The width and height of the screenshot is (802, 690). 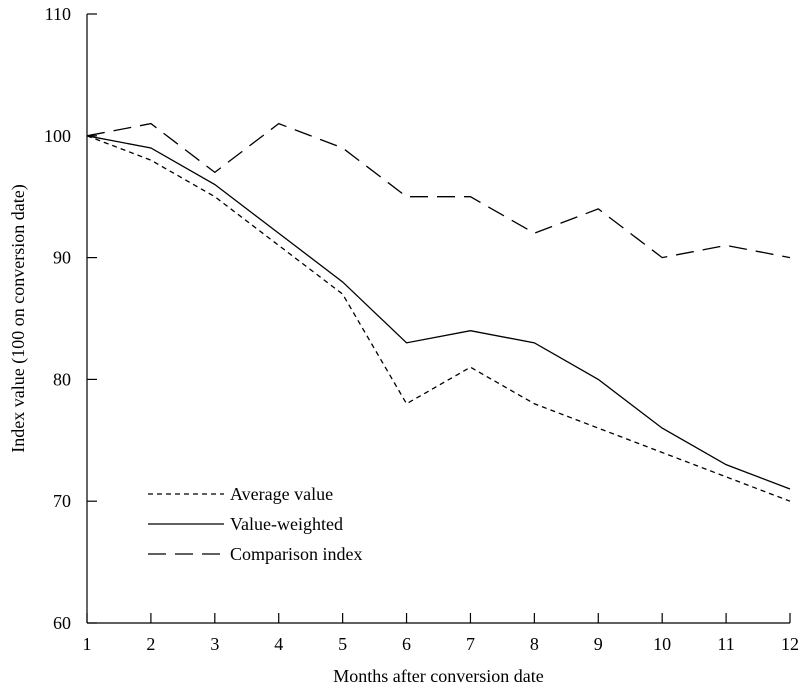 What do you see at coordinates (662, 644) in the screenshot?
I see `x-tick-label: 10` at bounding box center [662, 644].